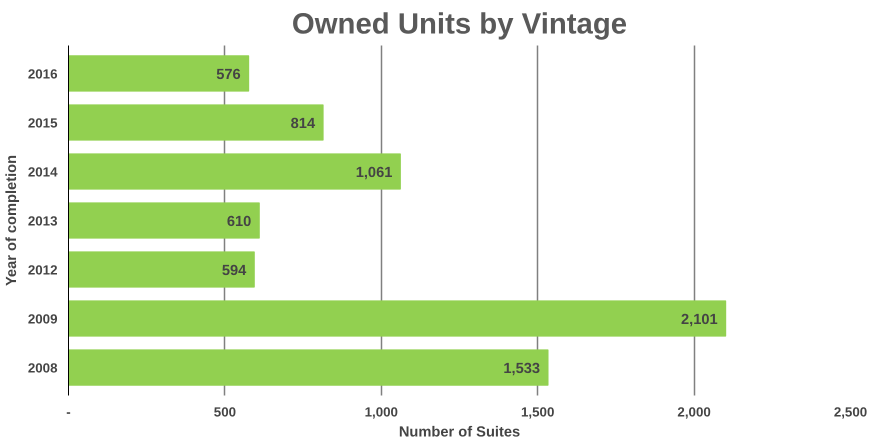  Describe the element at coordinates (460, 24) in the screenshot. I see `chart-title: Owned Units by Vintage` at that location.